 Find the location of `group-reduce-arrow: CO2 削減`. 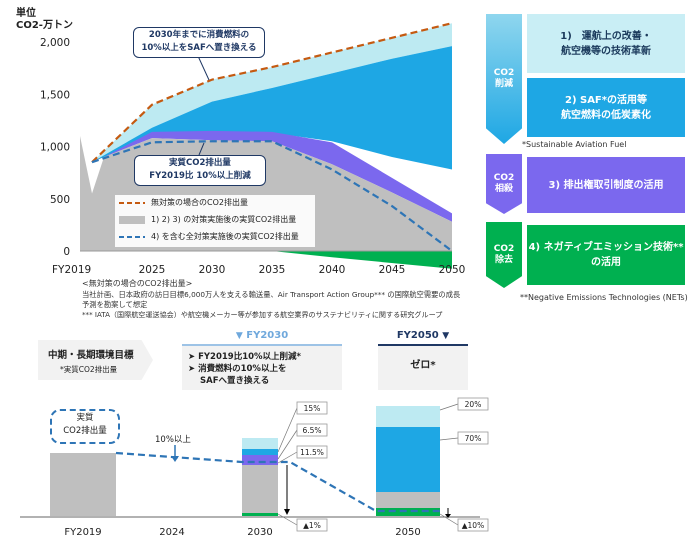

group-reduce-arrow: CO2 削減 is located at coordinates (504, 79).